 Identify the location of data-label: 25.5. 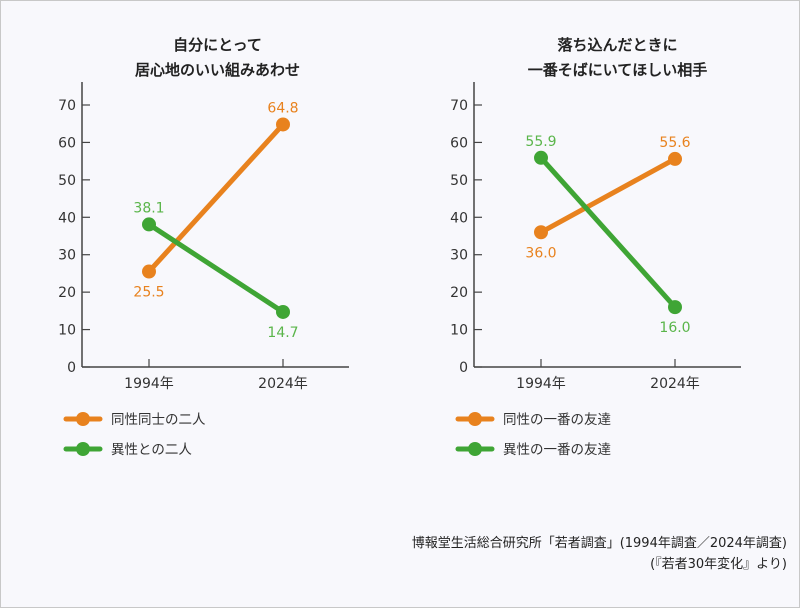
(148, 293).